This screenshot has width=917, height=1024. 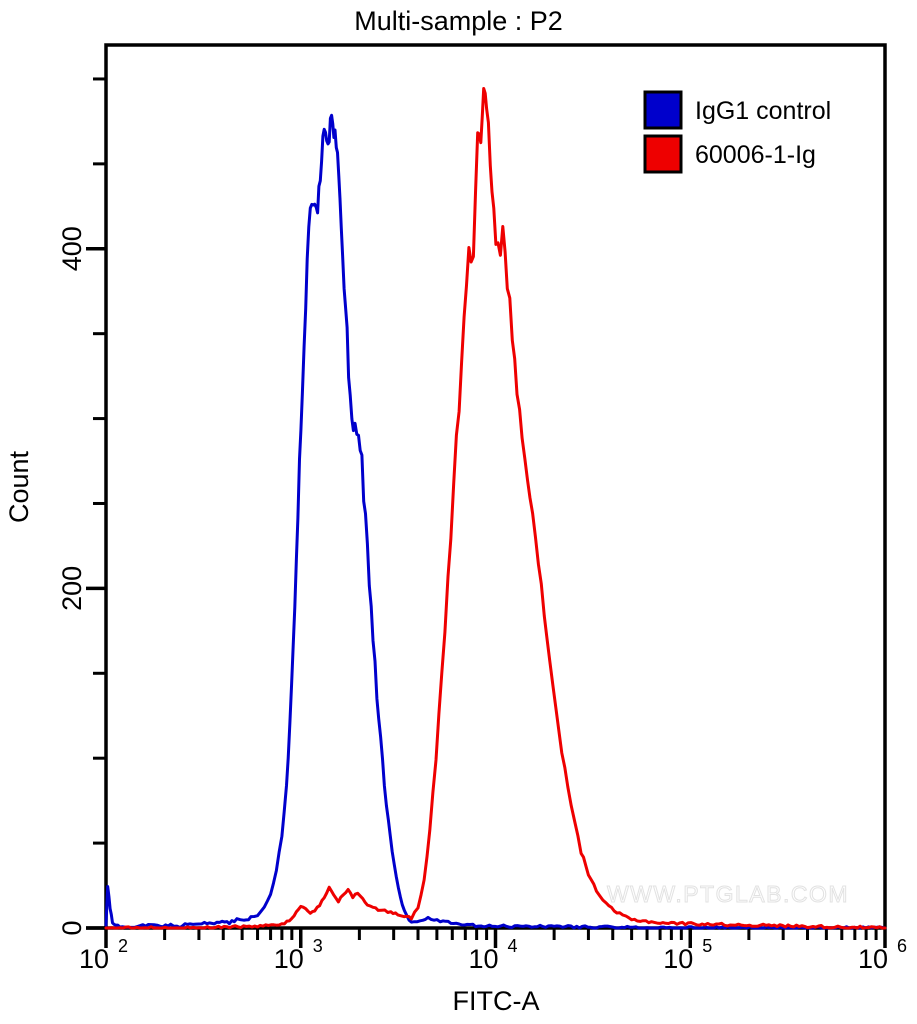 I want to click on svg-text: 4, so click(x=512, y=946).